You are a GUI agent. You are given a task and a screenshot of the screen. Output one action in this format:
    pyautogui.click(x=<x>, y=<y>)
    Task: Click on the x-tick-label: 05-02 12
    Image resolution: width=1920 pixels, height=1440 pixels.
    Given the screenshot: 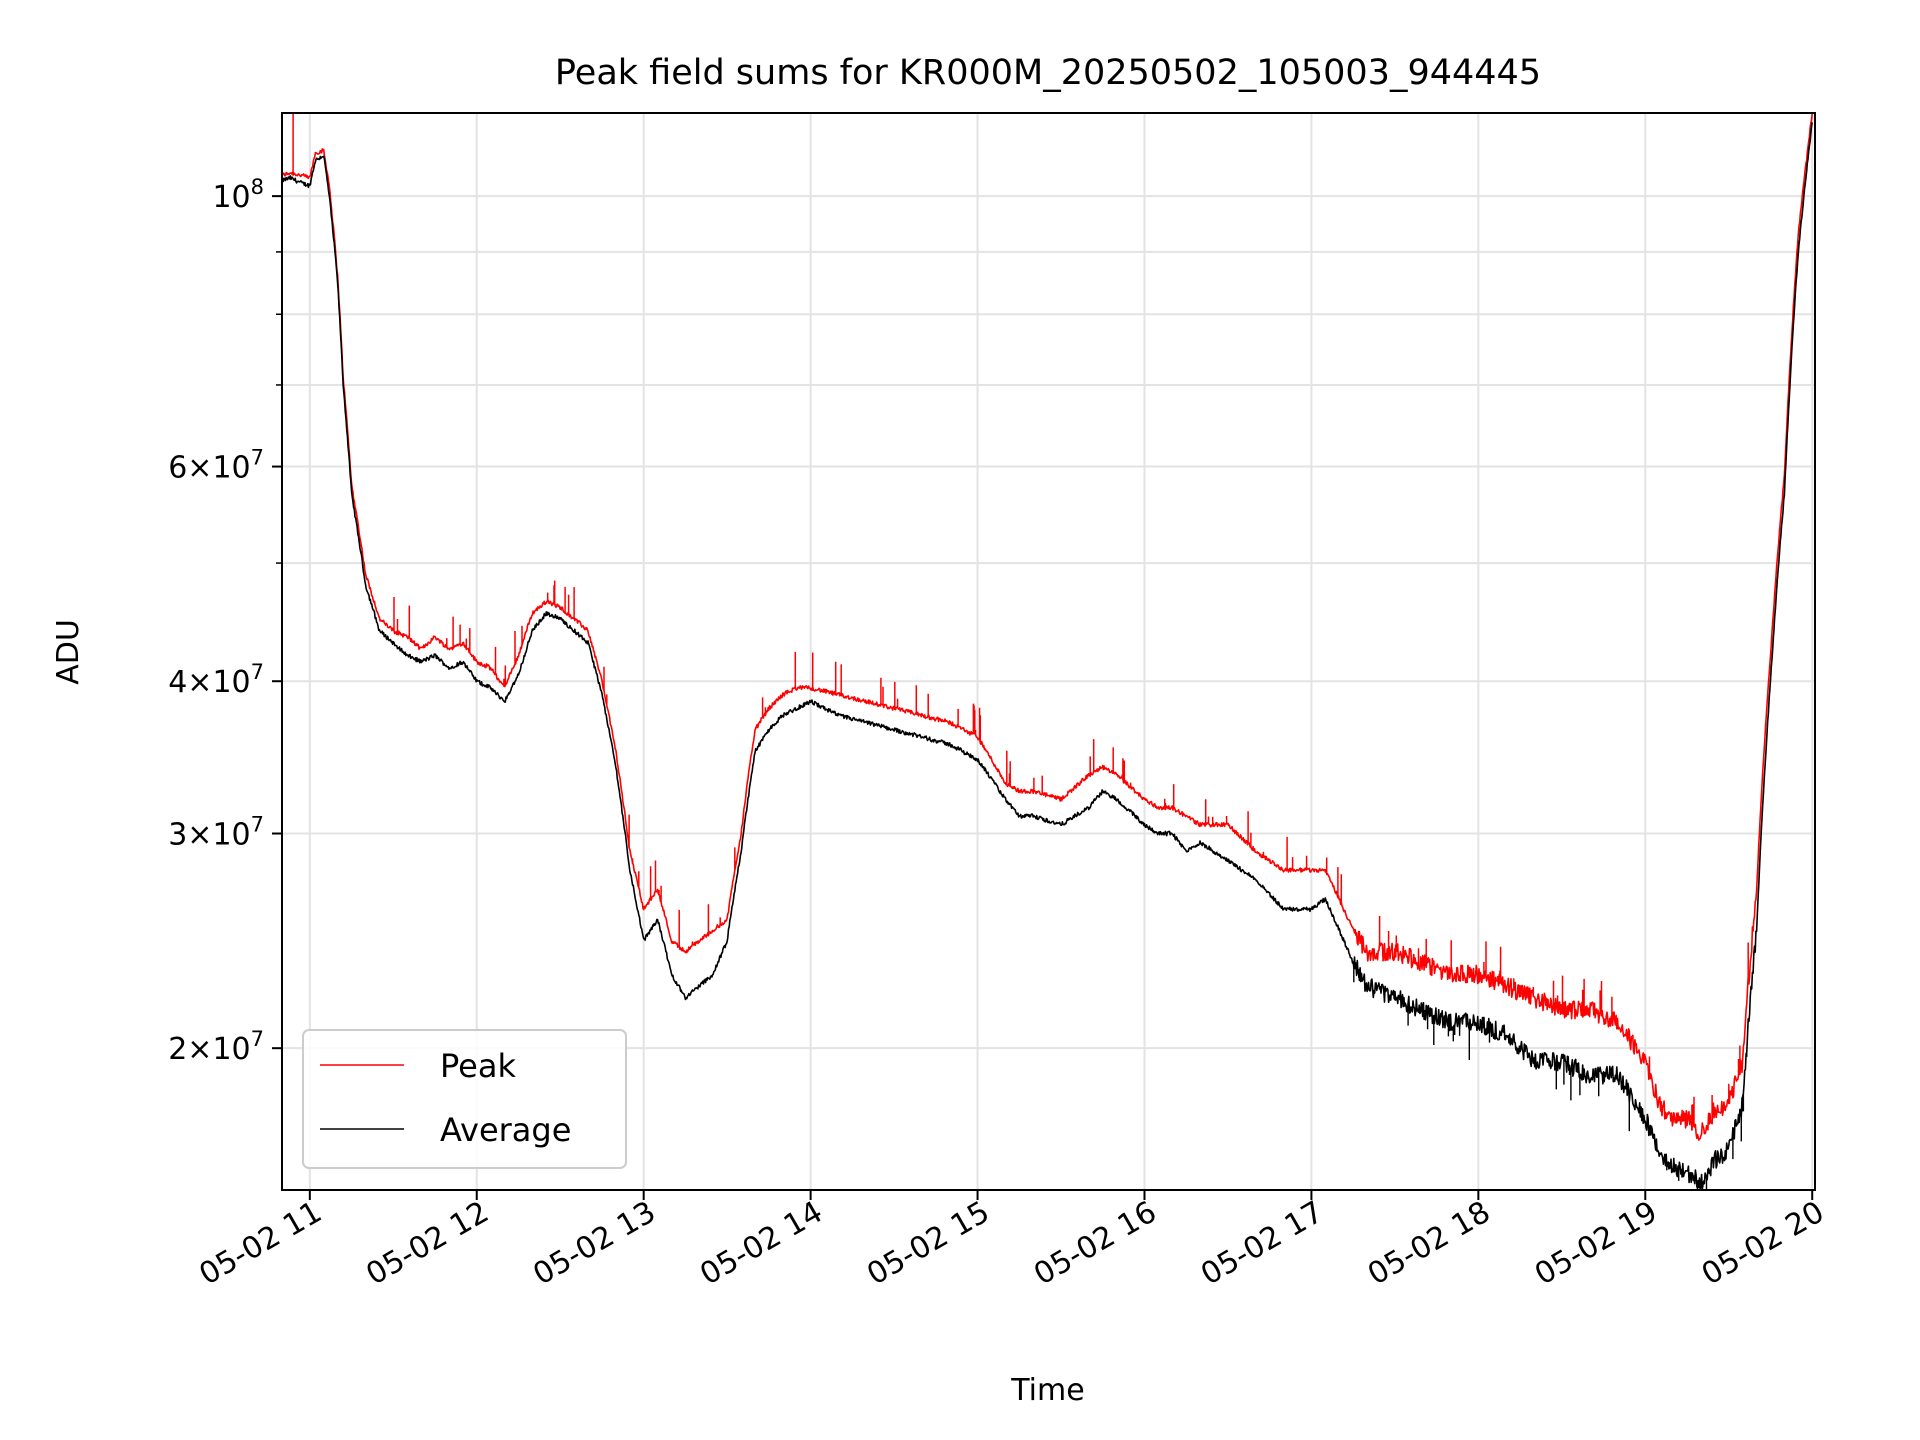 What is the action you would take?
    pyautogui.click(x=427, y=1244)
    